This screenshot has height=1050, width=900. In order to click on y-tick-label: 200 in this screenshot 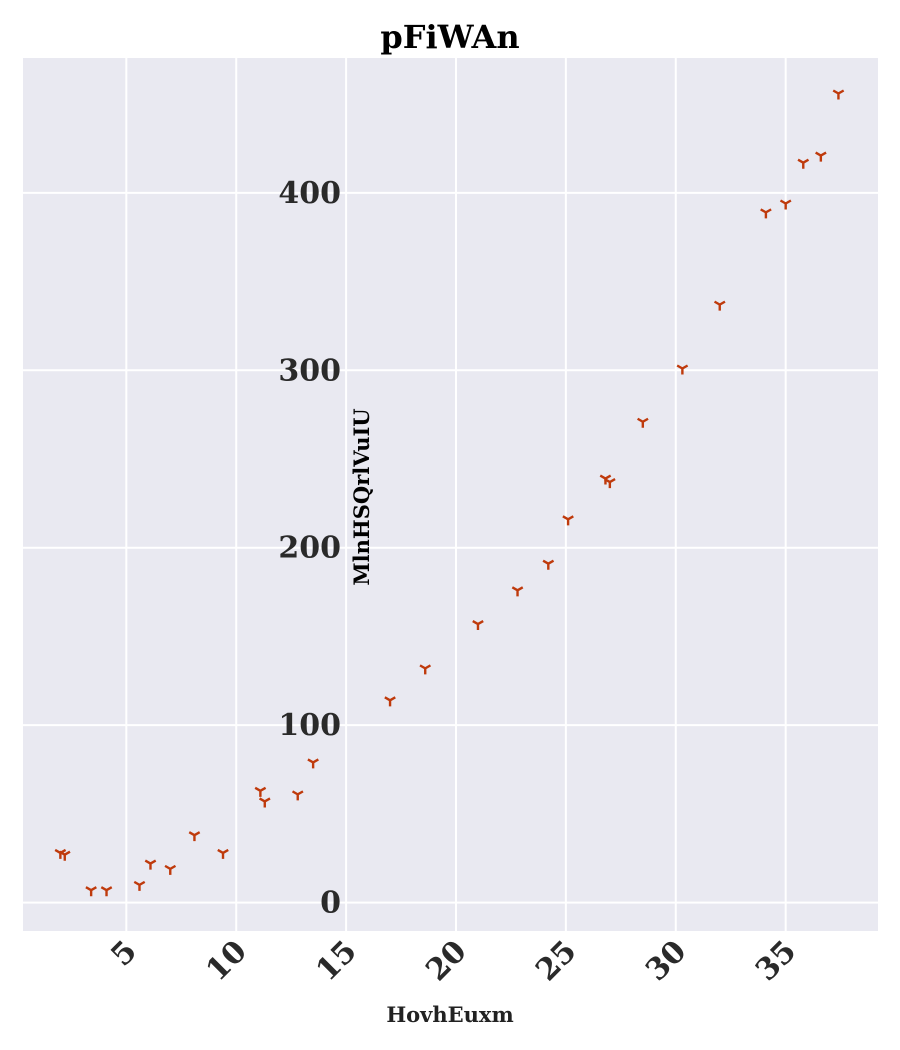, I will do `click(309, 548)`.